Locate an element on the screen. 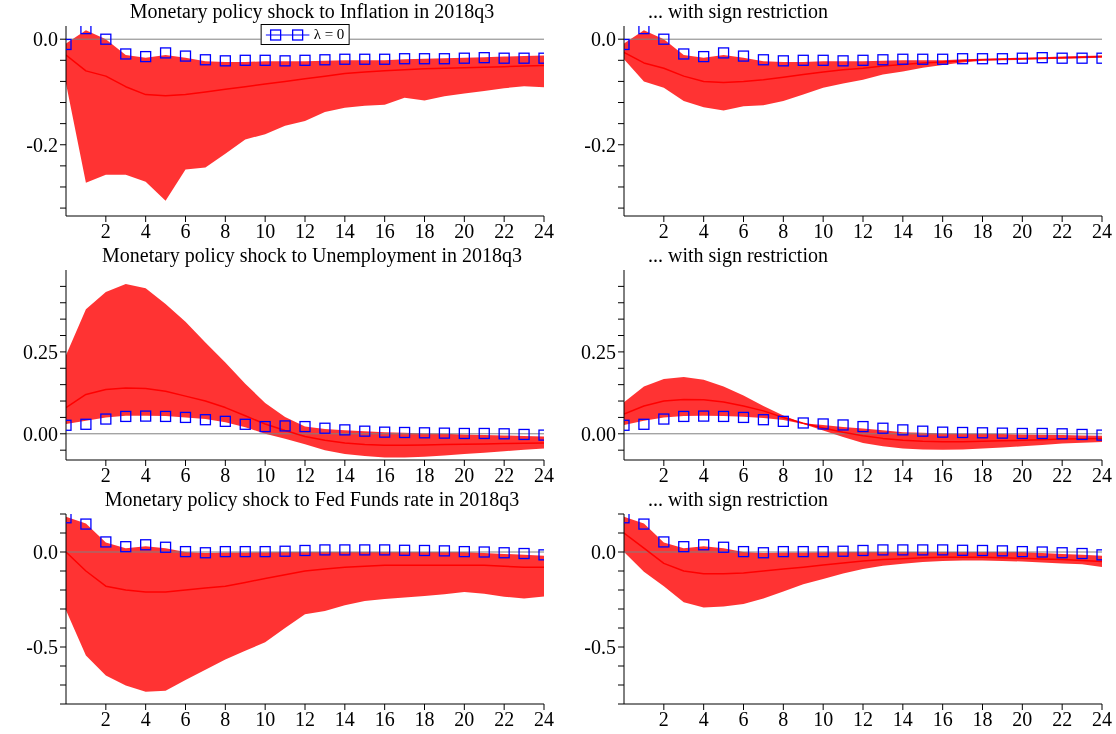 This screenshot has height=734, width=1116. x-tick-label: 16 is located at coordinates (942, 719).